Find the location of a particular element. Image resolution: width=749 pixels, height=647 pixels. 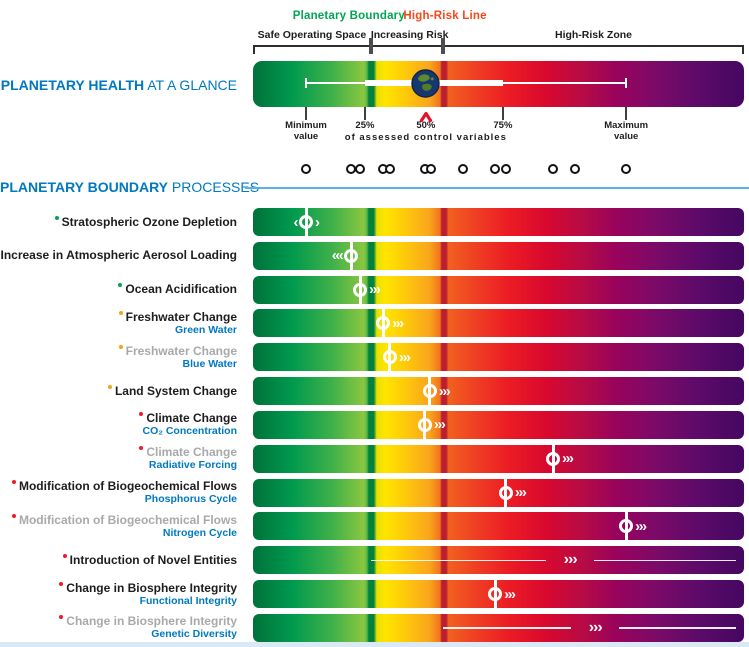

process-subname: Radiative Forcing is located at coordinates (192, 465).